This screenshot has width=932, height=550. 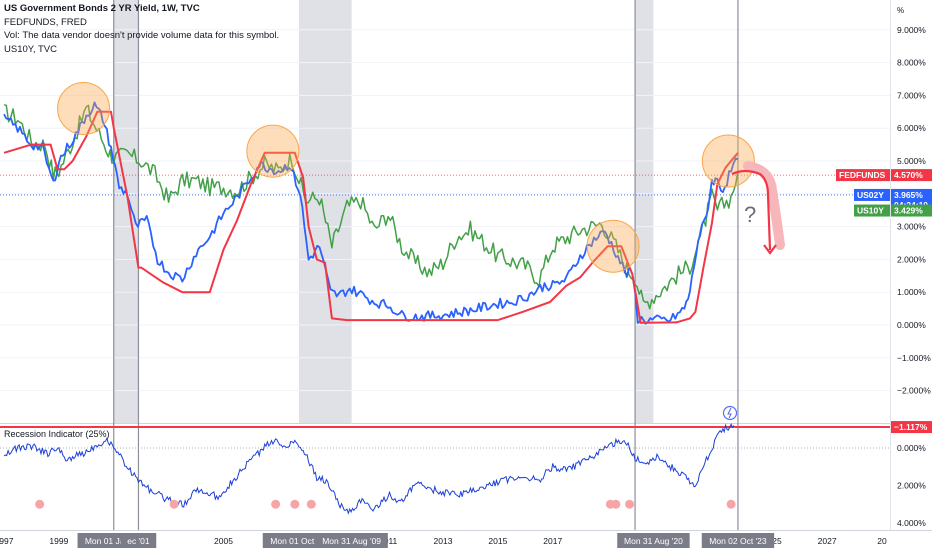 I want to click on price-badge-text-1: 3.965%, so click(x=908, y=195).